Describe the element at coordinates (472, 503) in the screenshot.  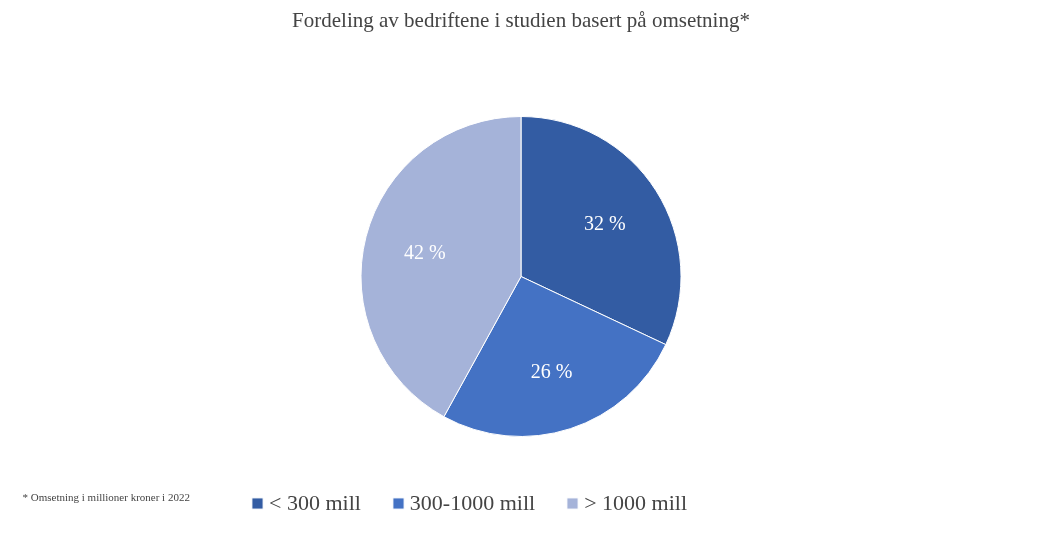
I see `legend-label: 300-1000 mill` at that location.